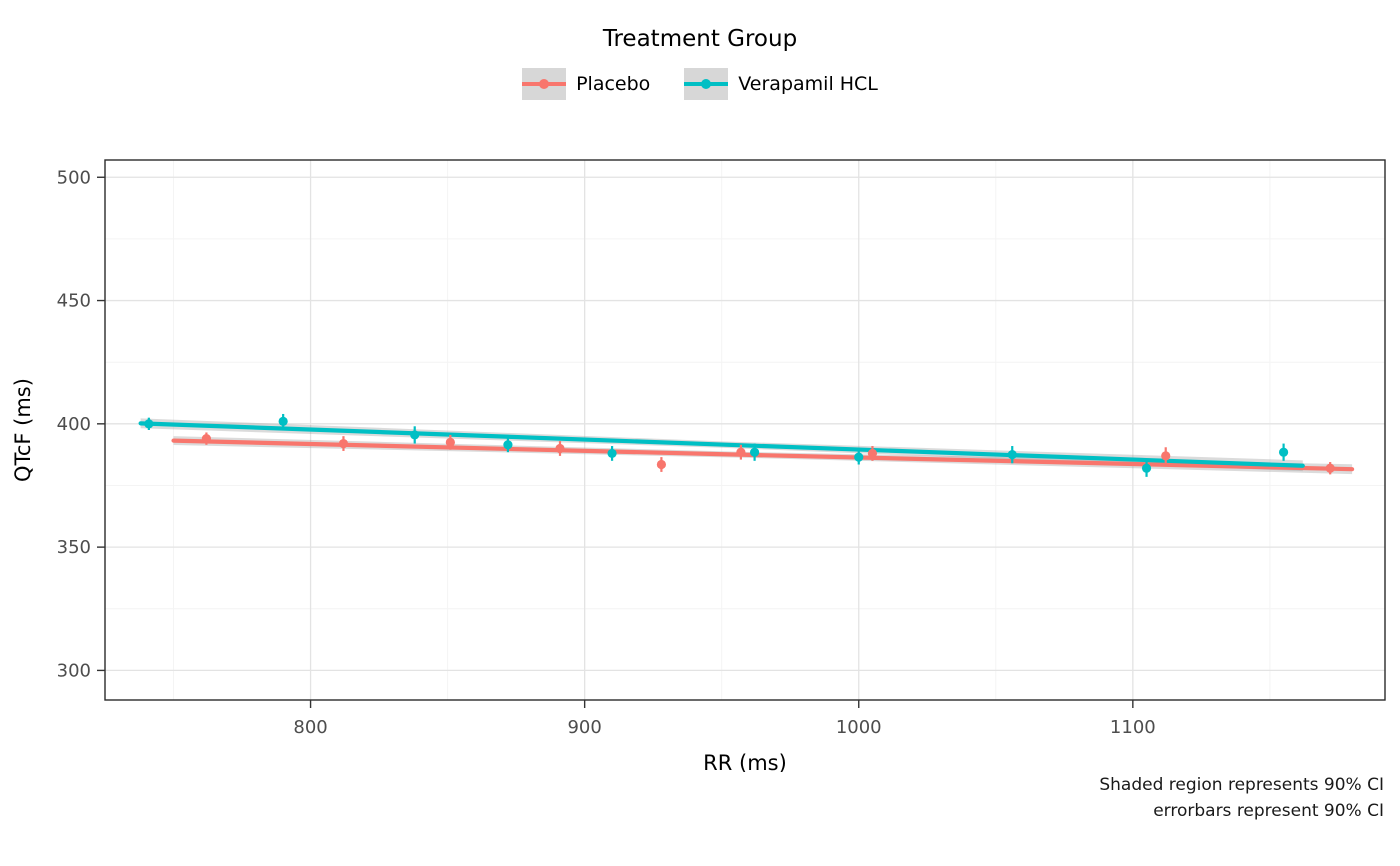  I want to click on y-axis-title: QTcF (ms), so click(23, 430).